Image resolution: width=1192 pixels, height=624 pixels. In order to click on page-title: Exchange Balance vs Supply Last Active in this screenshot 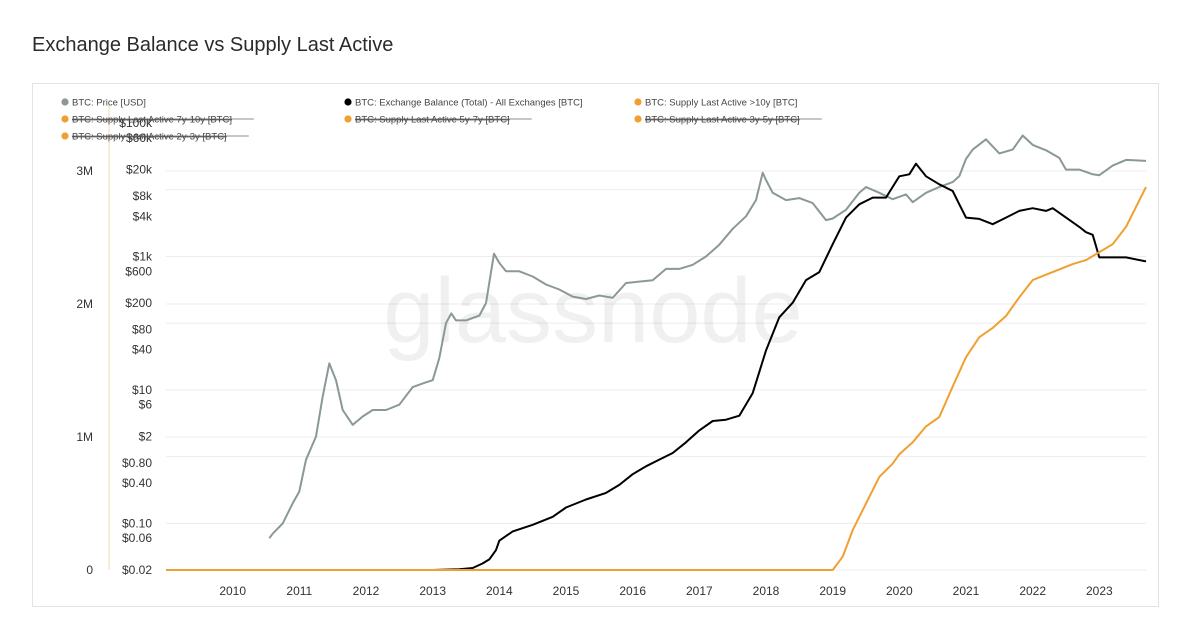, I will do `click(213, 45)`.